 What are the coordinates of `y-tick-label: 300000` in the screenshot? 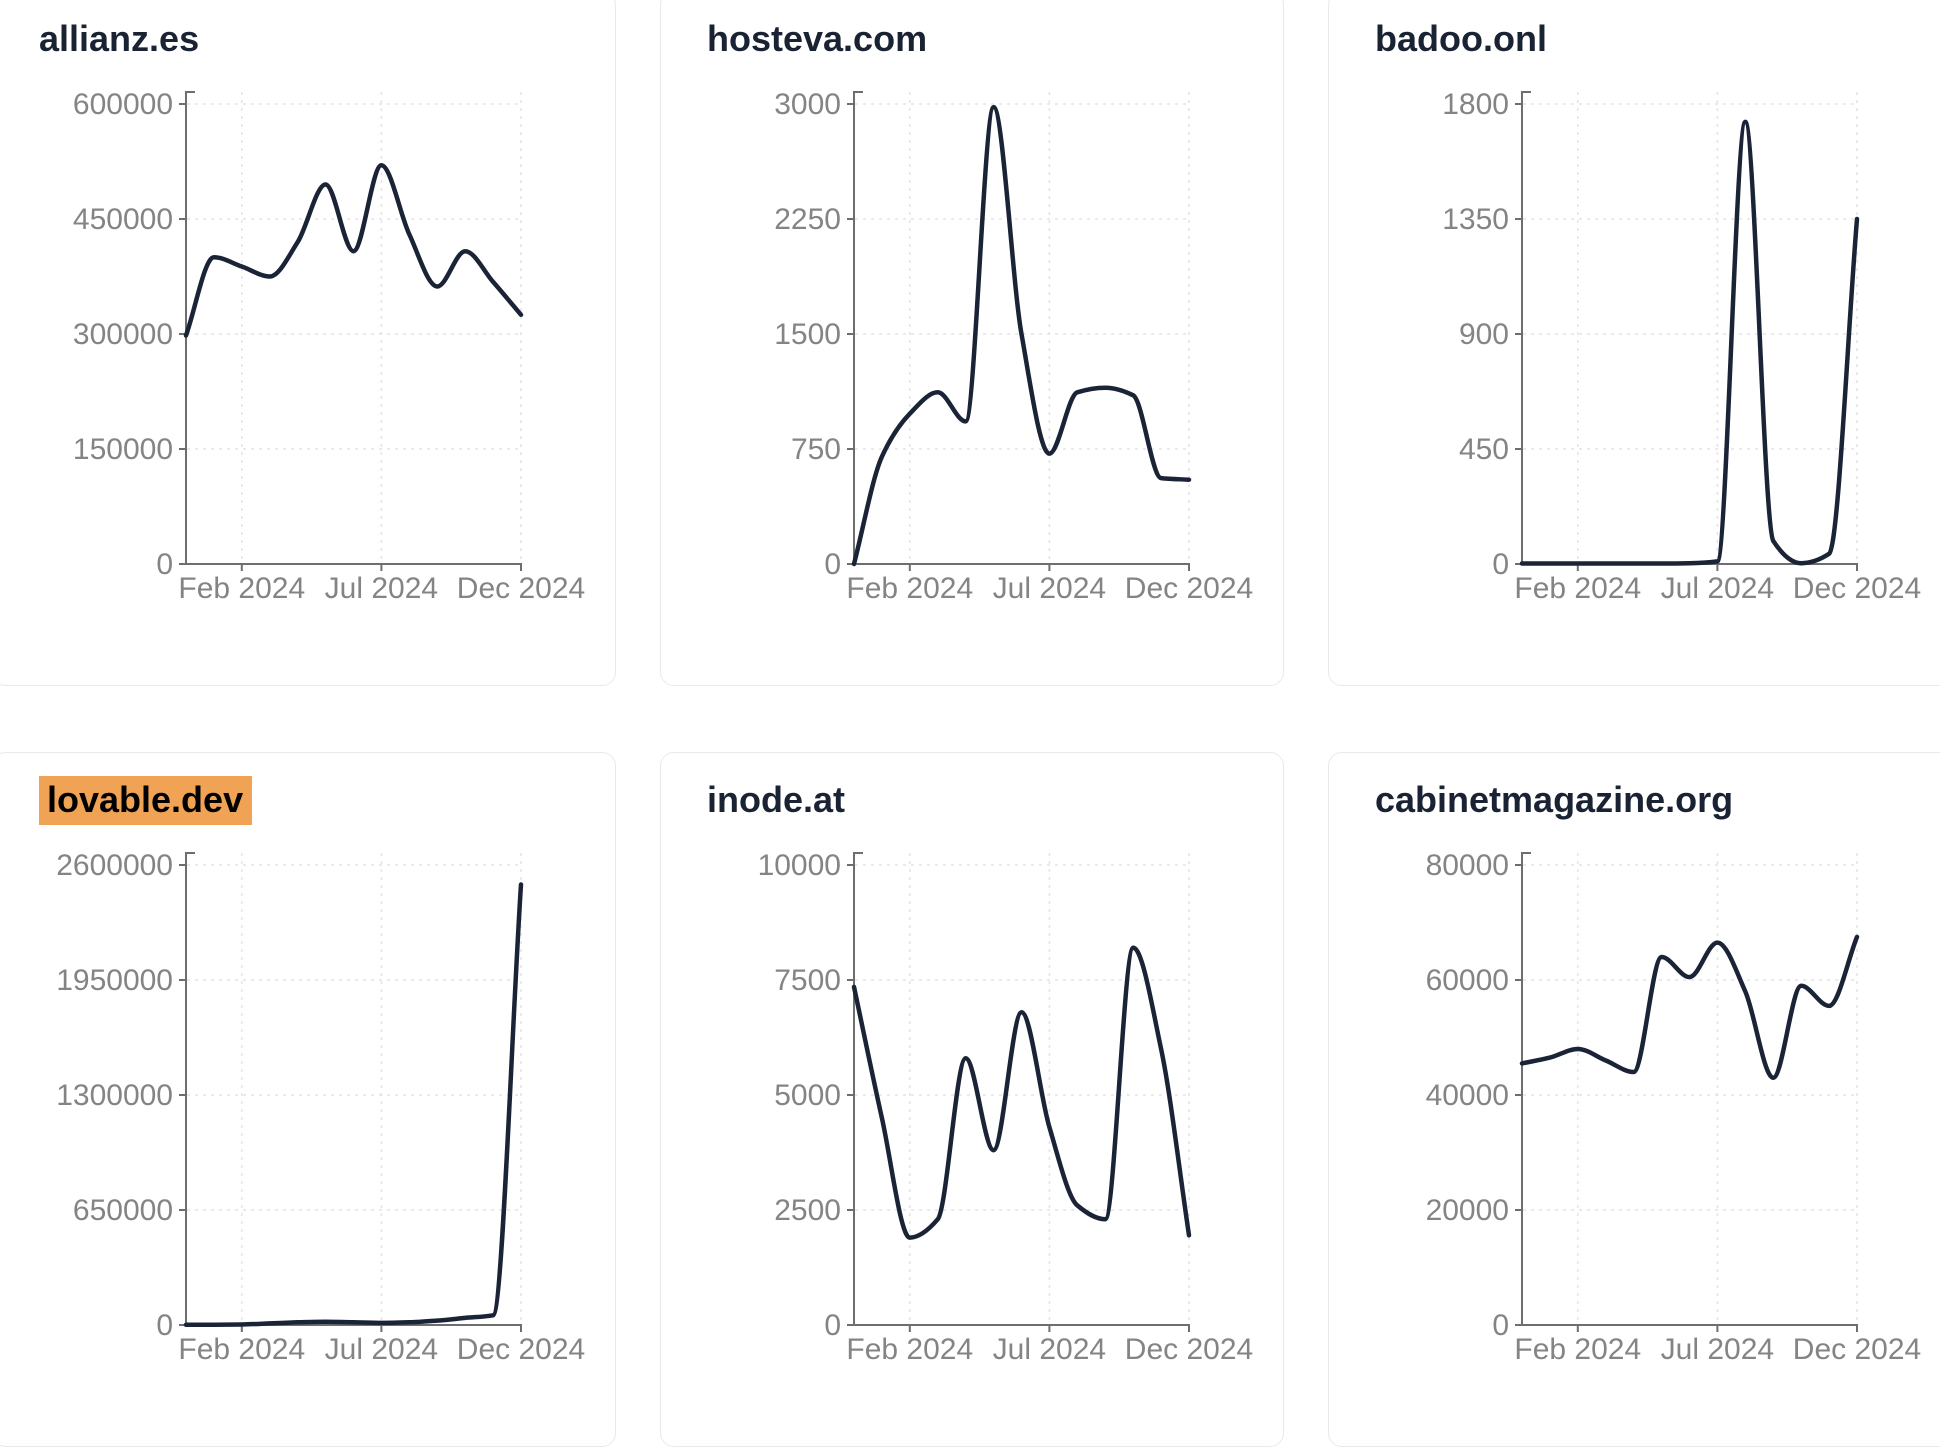 It's located at (123, 334).